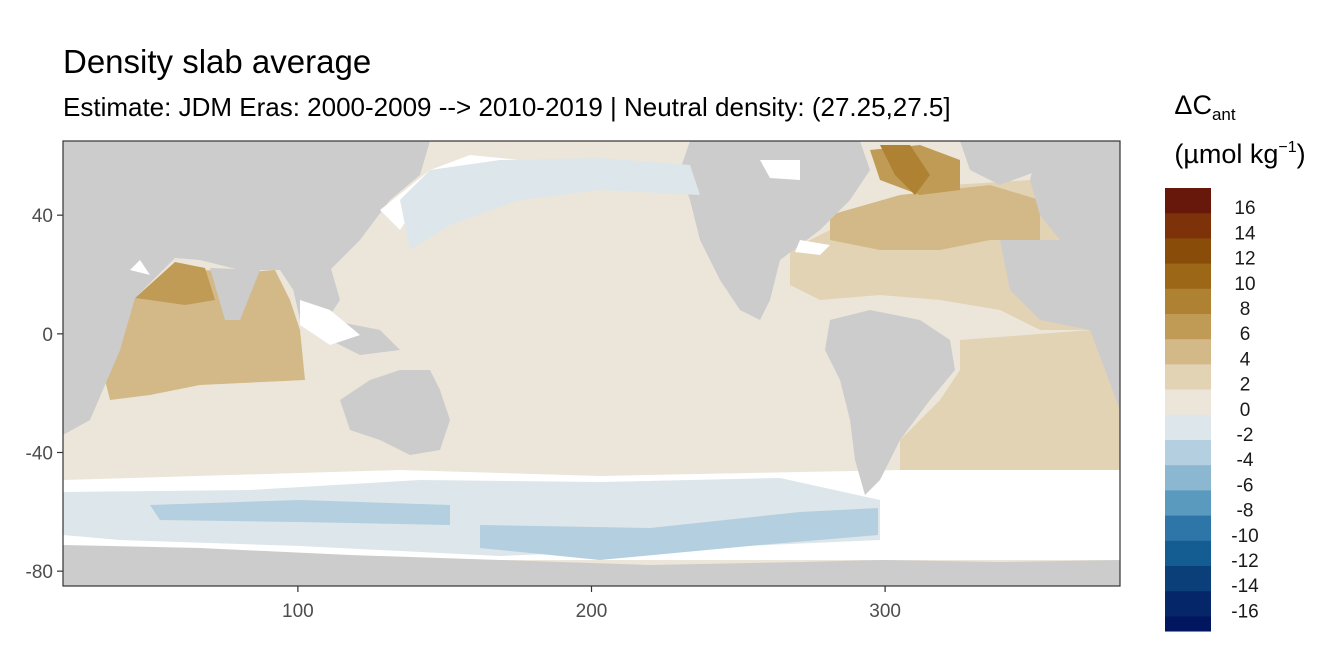 The width and height of the screenshot is (1344, 672). Describe the element at coordinates (175, 283) in the screenshot. I see `arabian-sea-patch` at that location.